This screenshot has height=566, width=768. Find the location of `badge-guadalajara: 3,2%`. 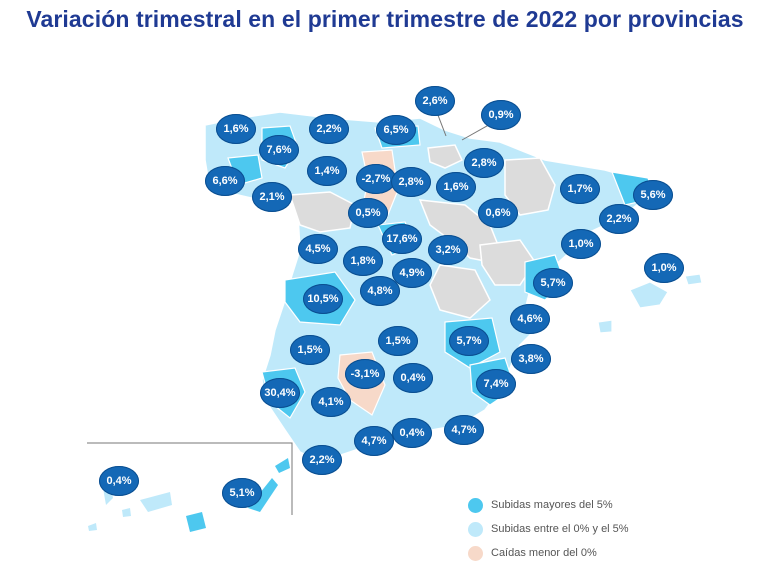

badge-guadalajara: 3,2% is located at coordinates (448, 250).